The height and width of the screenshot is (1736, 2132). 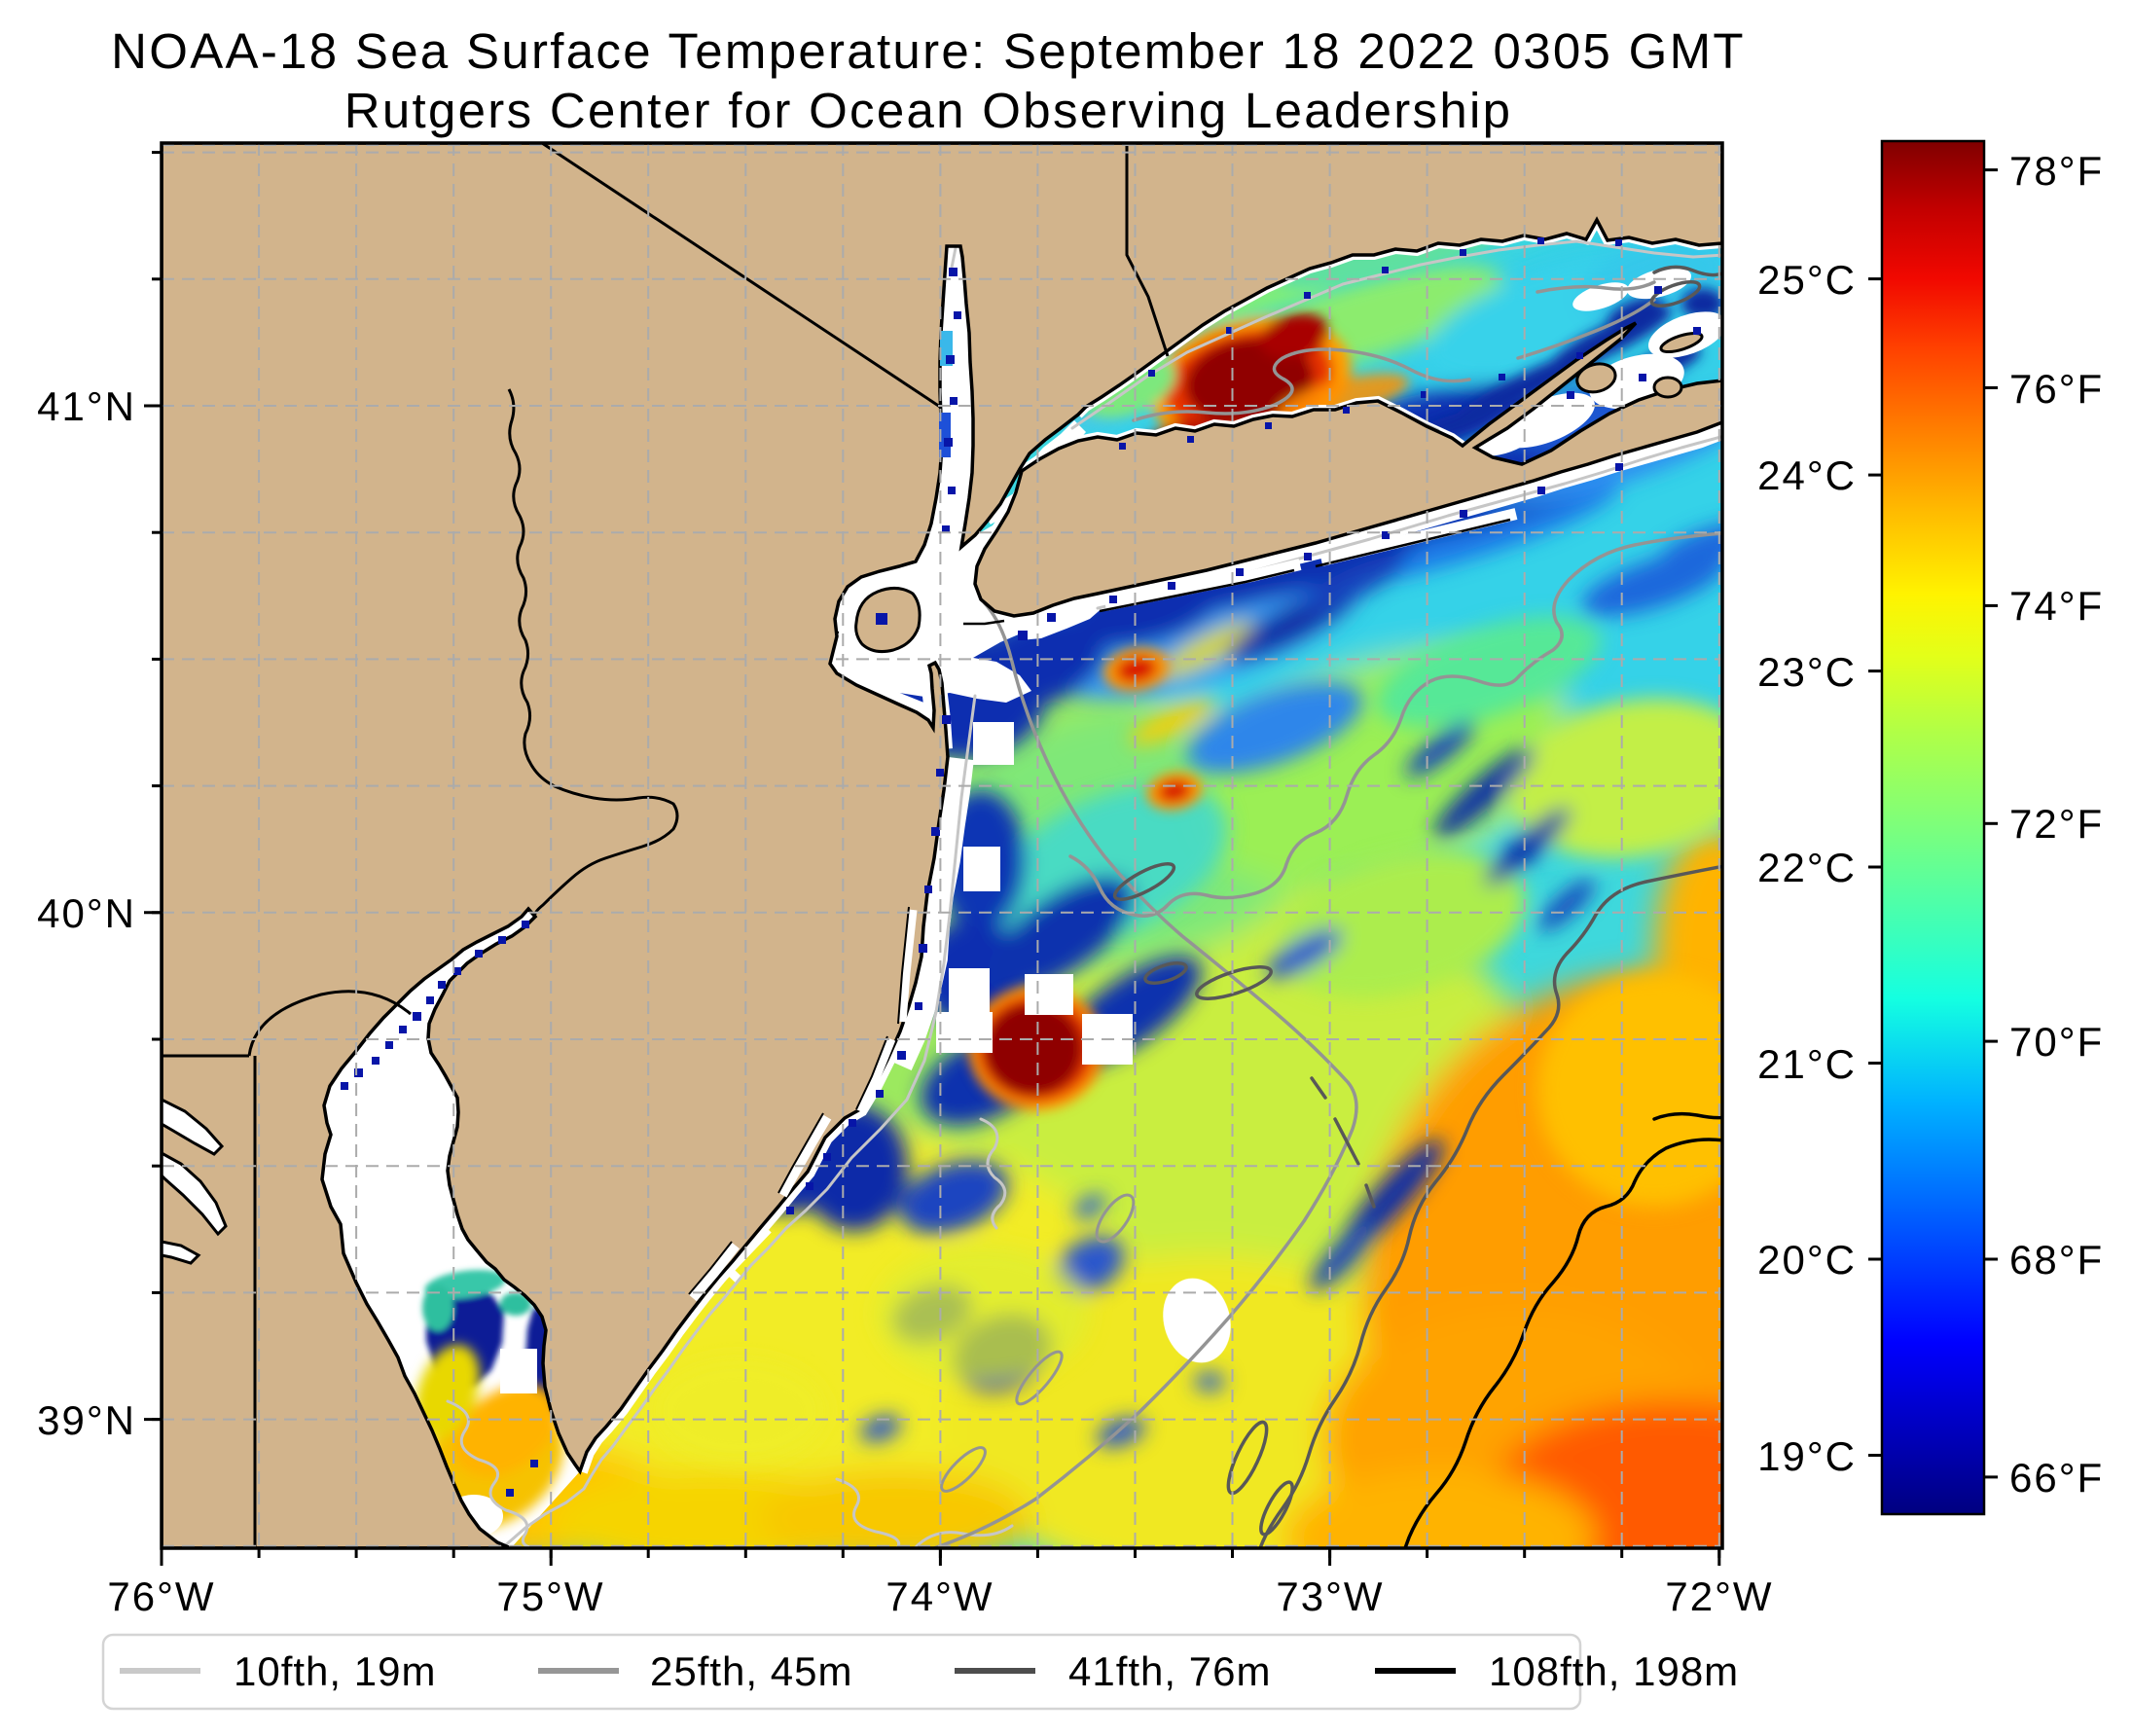 I want to click on svg-text: 39°N, so click(x=87, y=1420).